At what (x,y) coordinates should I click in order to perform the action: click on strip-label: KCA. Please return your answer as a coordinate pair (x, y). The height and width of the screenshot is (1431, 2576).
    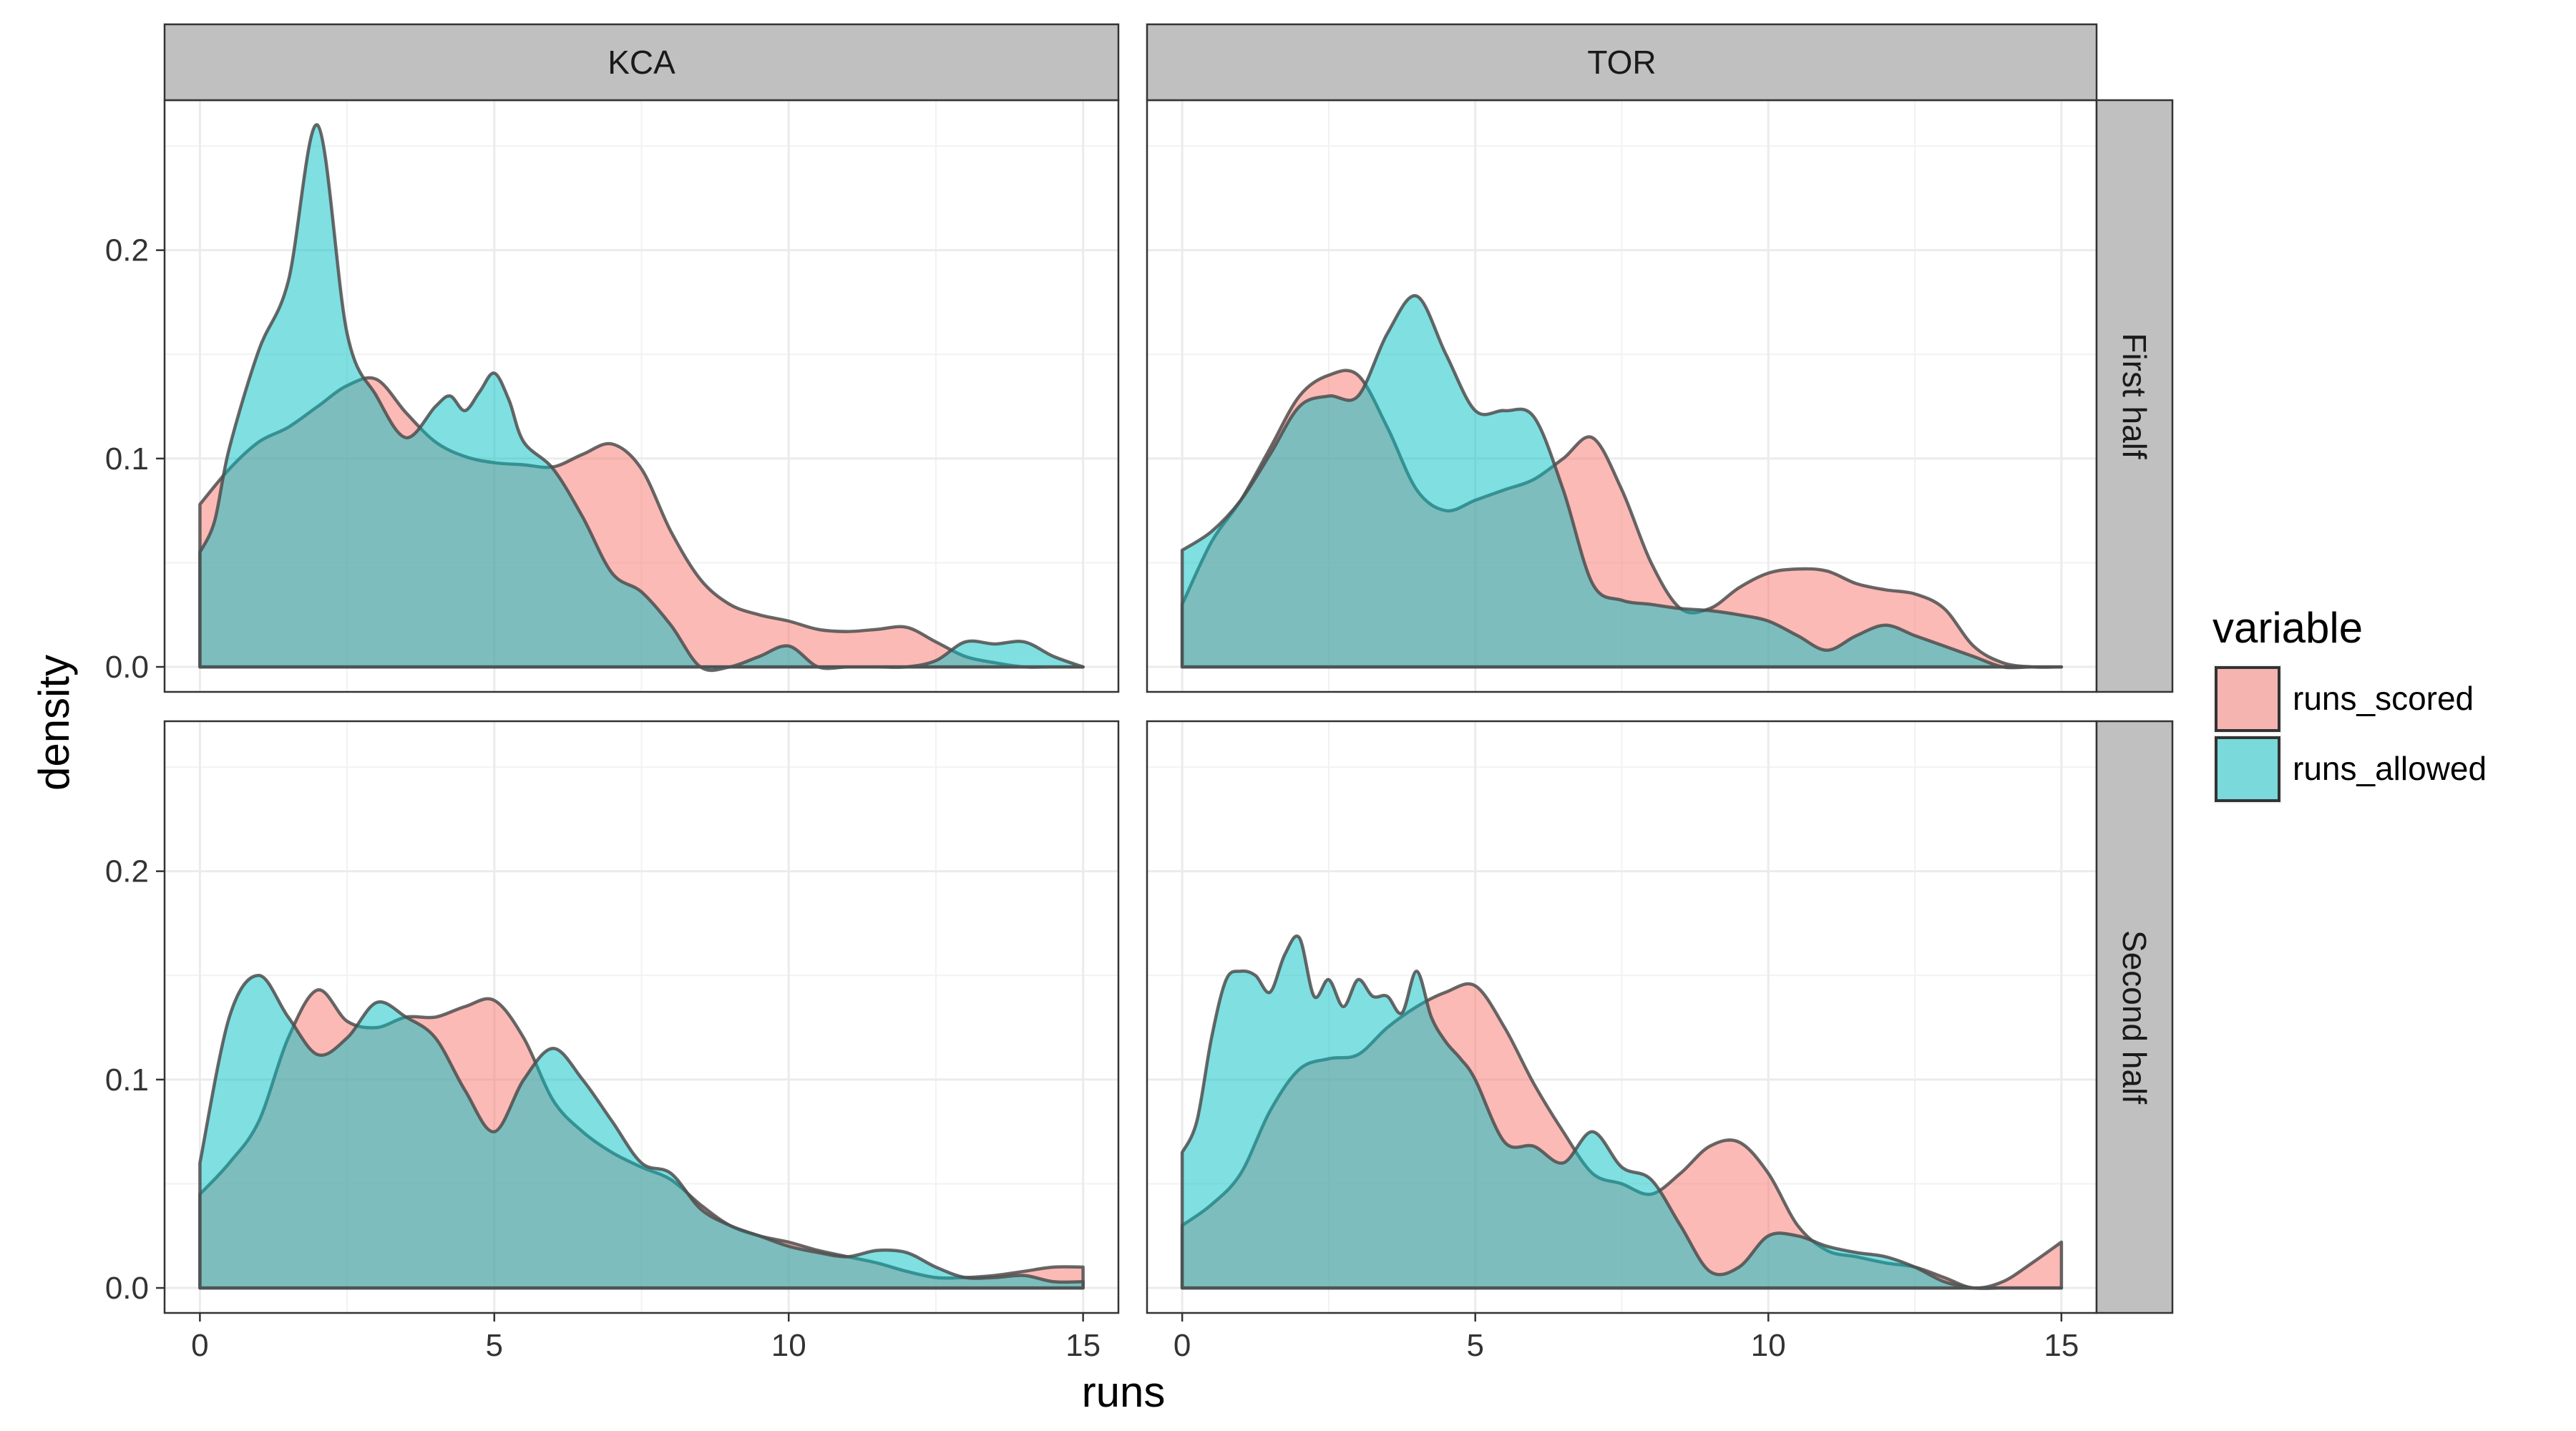
    Looking at the image, I should click on (641, 63).